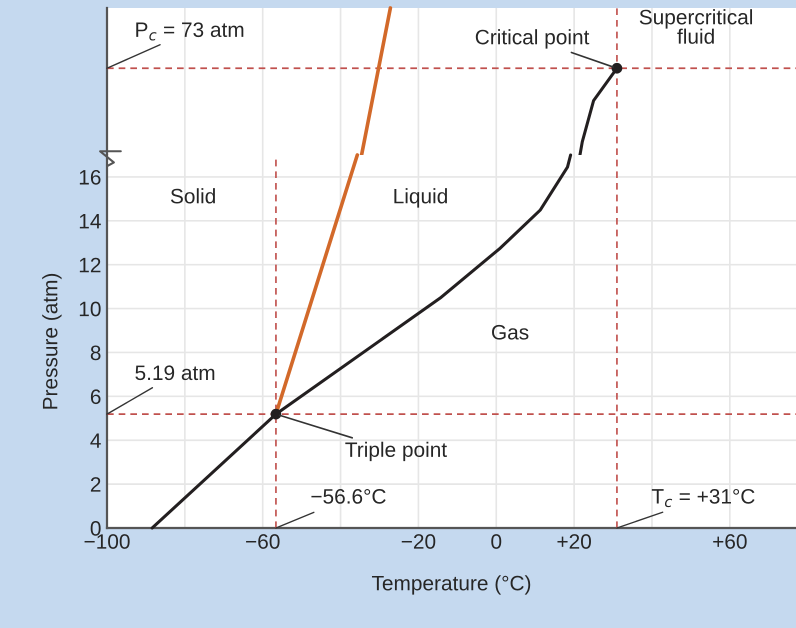 This screenshot has width=796, height=628. I want to click on annotation: Critical point, so click(533, 39).